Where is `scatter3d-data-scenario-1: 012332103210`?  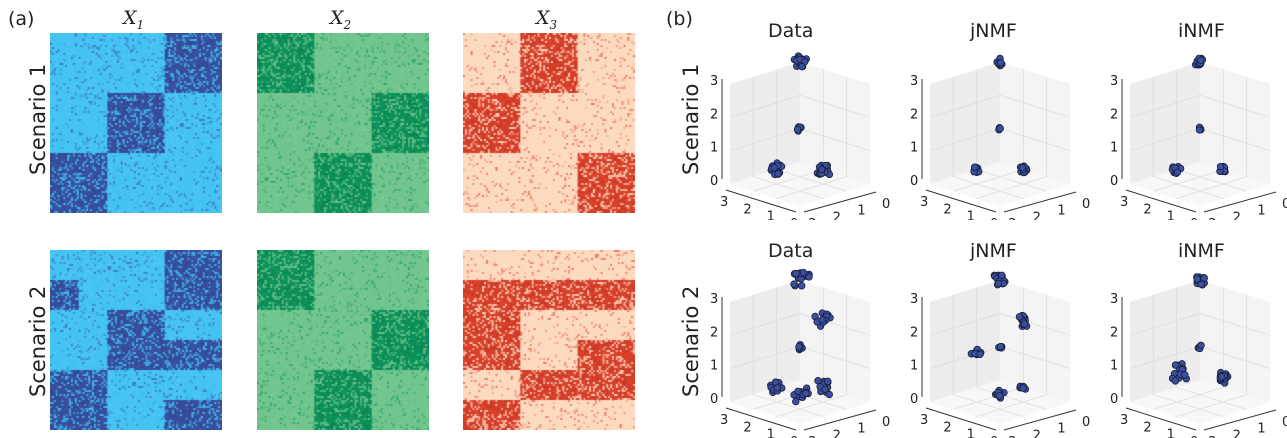
scatter3d-data-scenario-1: 012332103210 is located at coordinates (800, 136).